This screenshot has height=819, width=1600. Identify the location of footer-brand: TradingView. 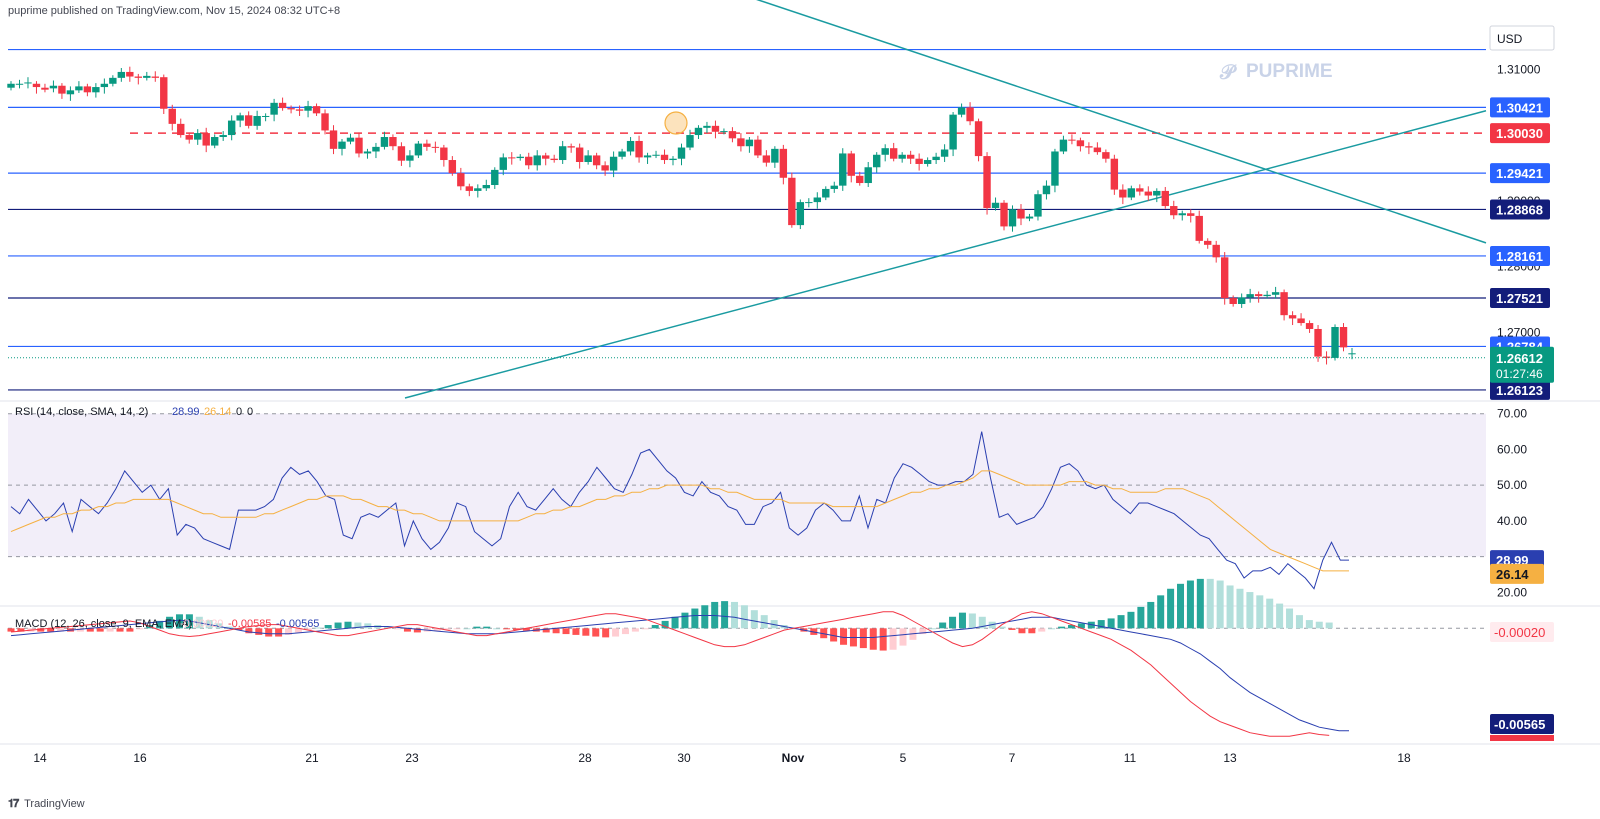
(54, 804).